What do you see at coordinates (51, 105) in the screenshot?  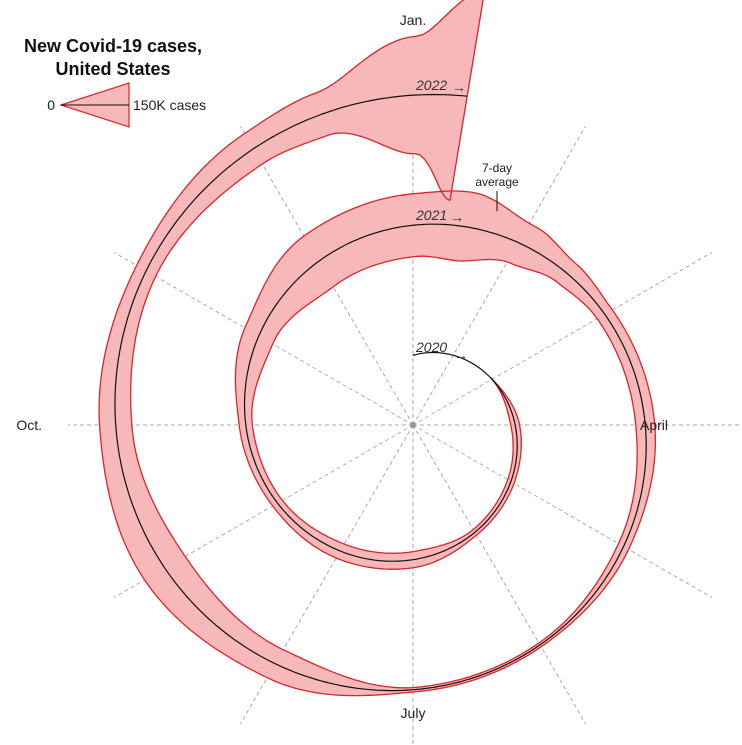 I see `legend-zero-label: 0` at bounding box center [51, 105].